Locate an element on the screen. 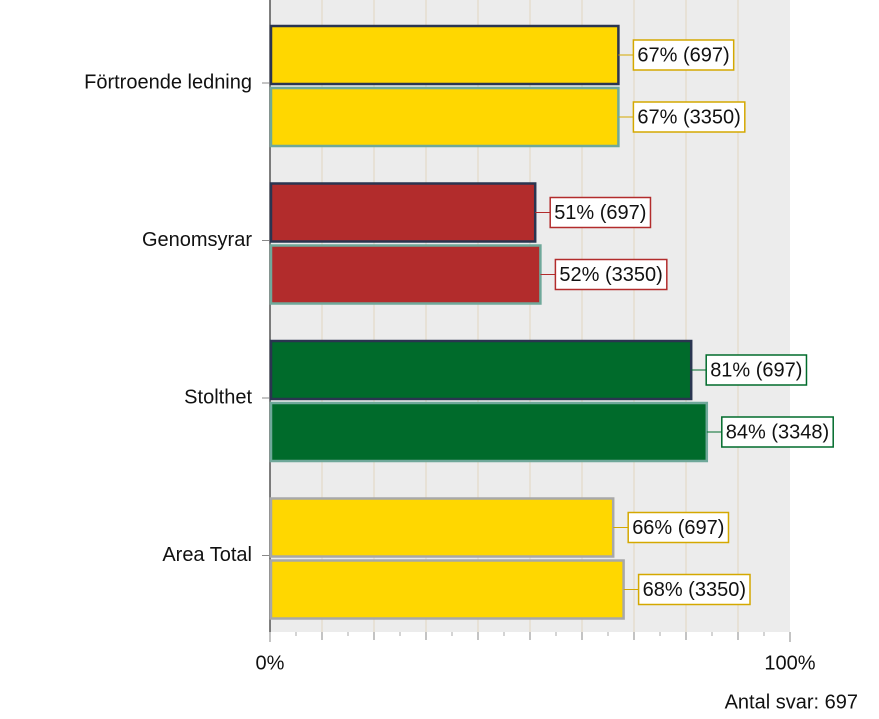 This screenshot has height=719, width=879. data-label: 67% (697) is located at coordinates (683, 55).